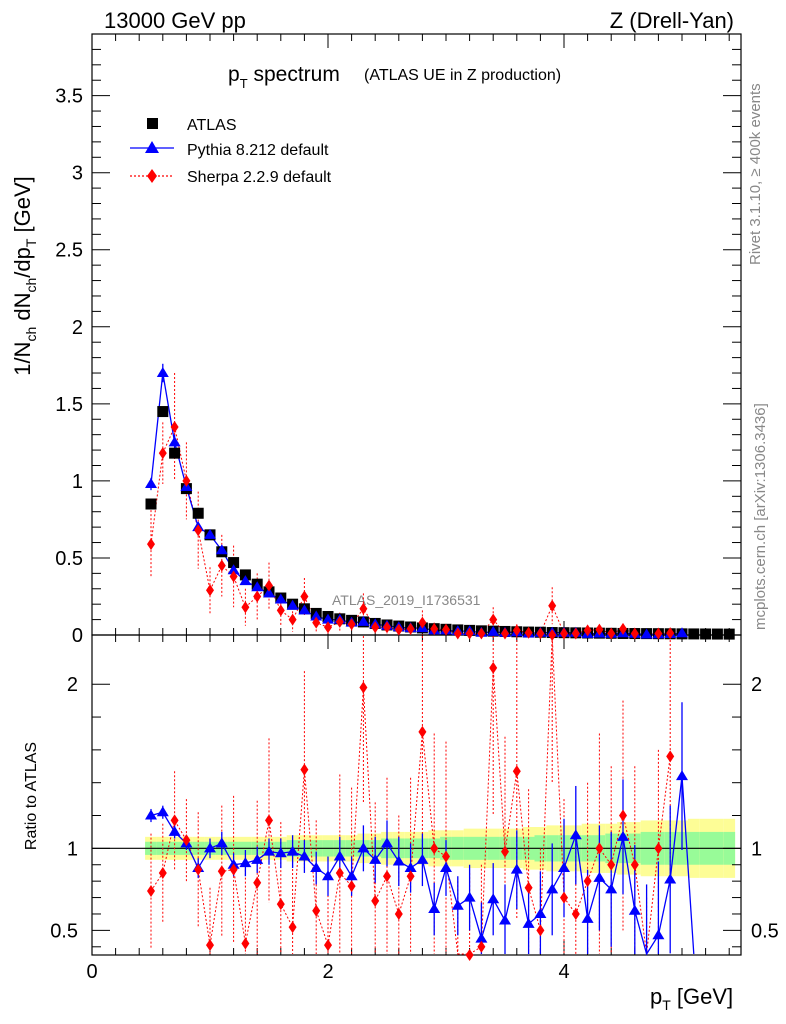  I want to click on y-tick-label: 3, so click(77, 174).